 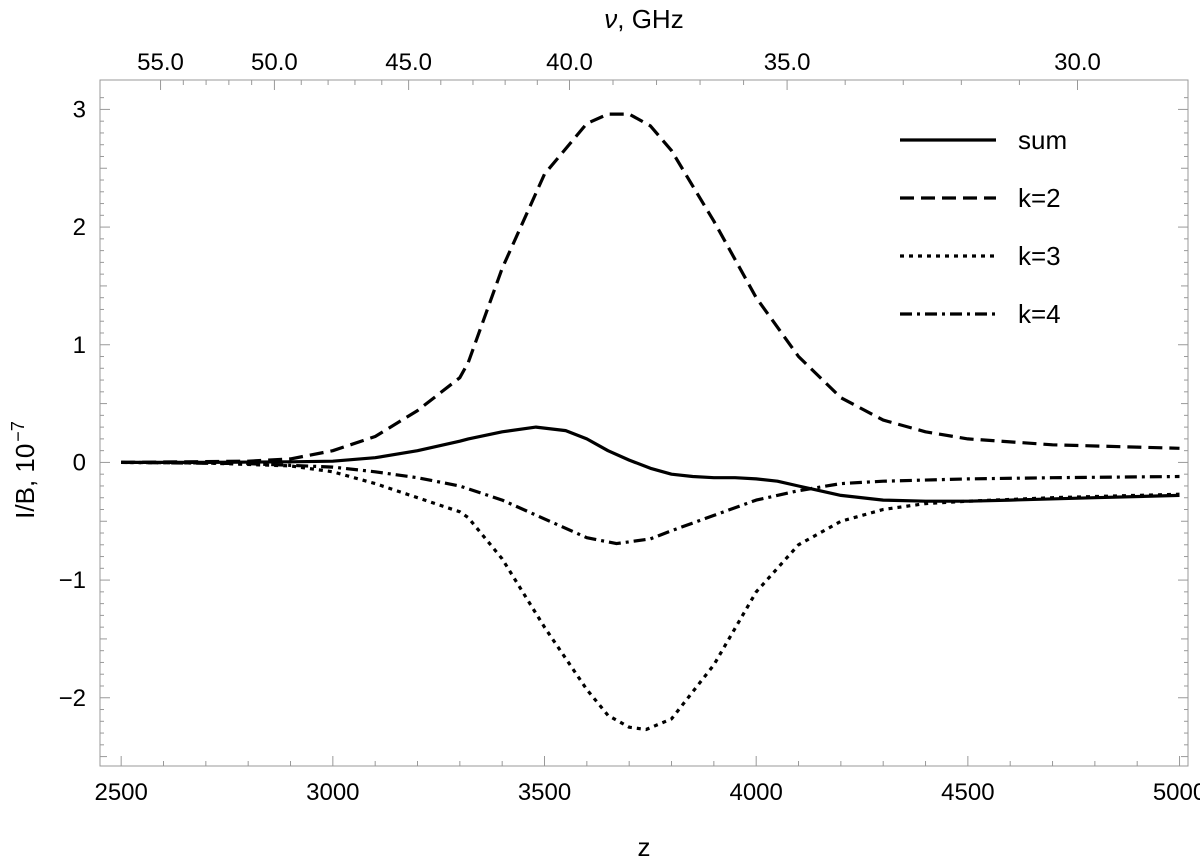 What do you see at coordinates (755, 792) in the screenshot?
I see `x-tick-label: 4000` at bounding box center [755, 792].